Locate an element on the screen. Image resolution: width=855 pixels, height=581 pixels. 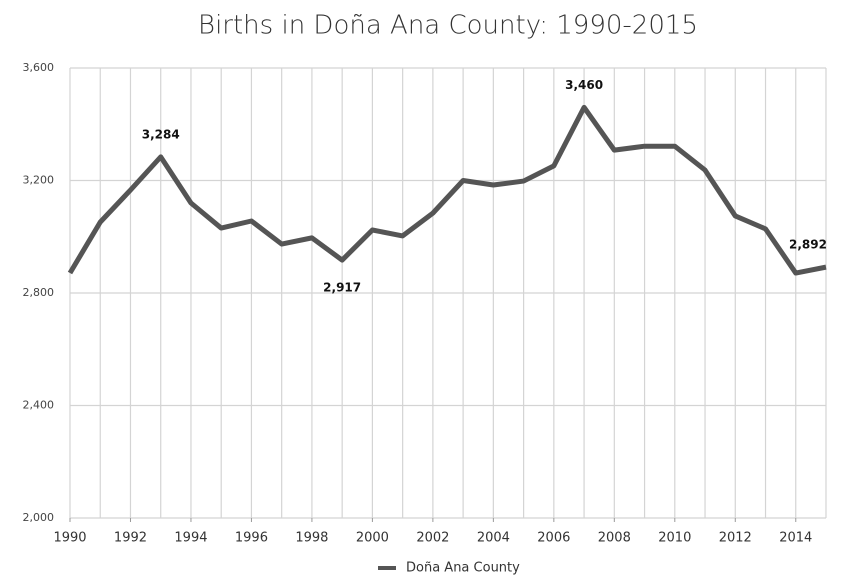
y-tick-label: 2,800 is located at coordinates (39, 292).